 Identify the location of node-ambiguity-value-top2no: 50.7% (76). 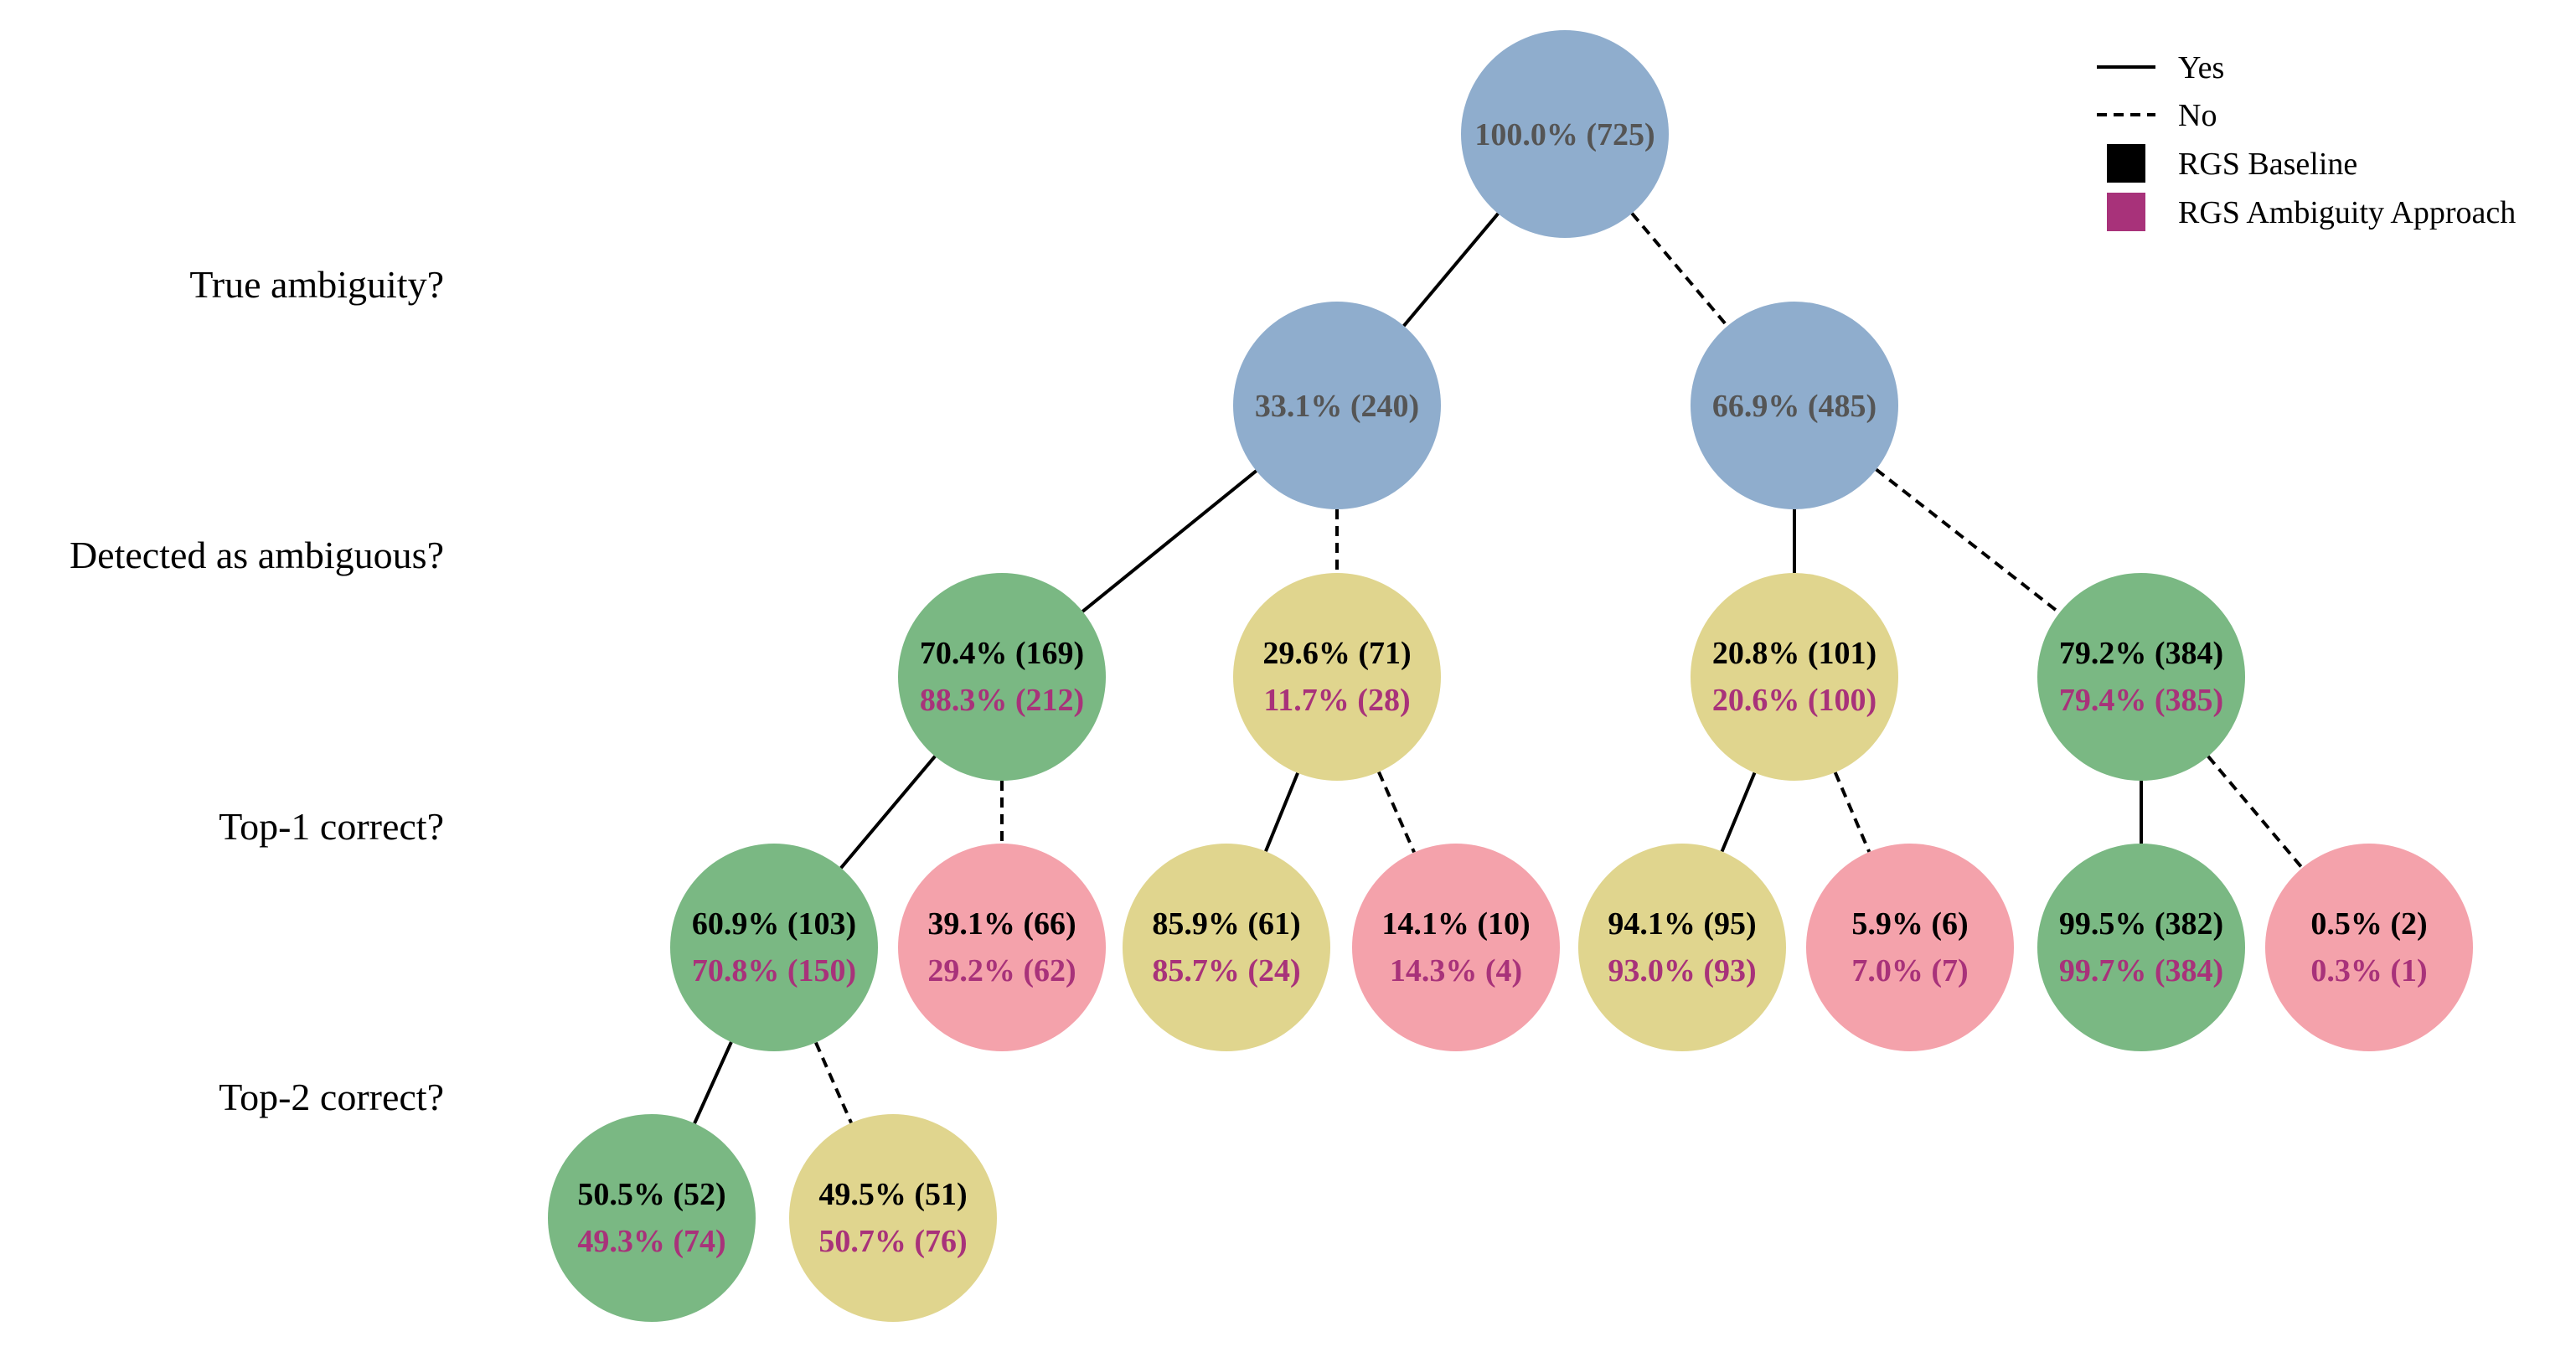
(892, 1242).